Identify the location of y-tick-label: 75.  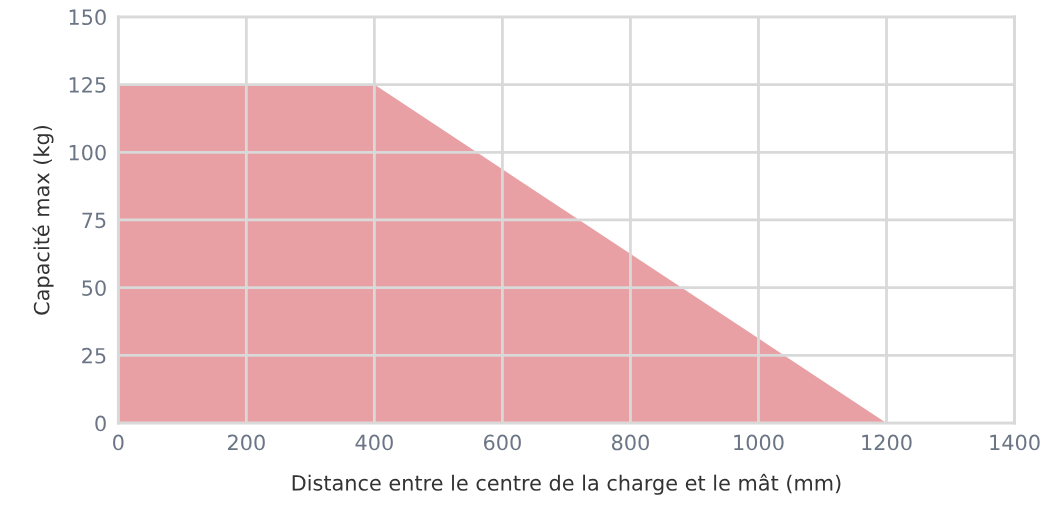
(94, 220).